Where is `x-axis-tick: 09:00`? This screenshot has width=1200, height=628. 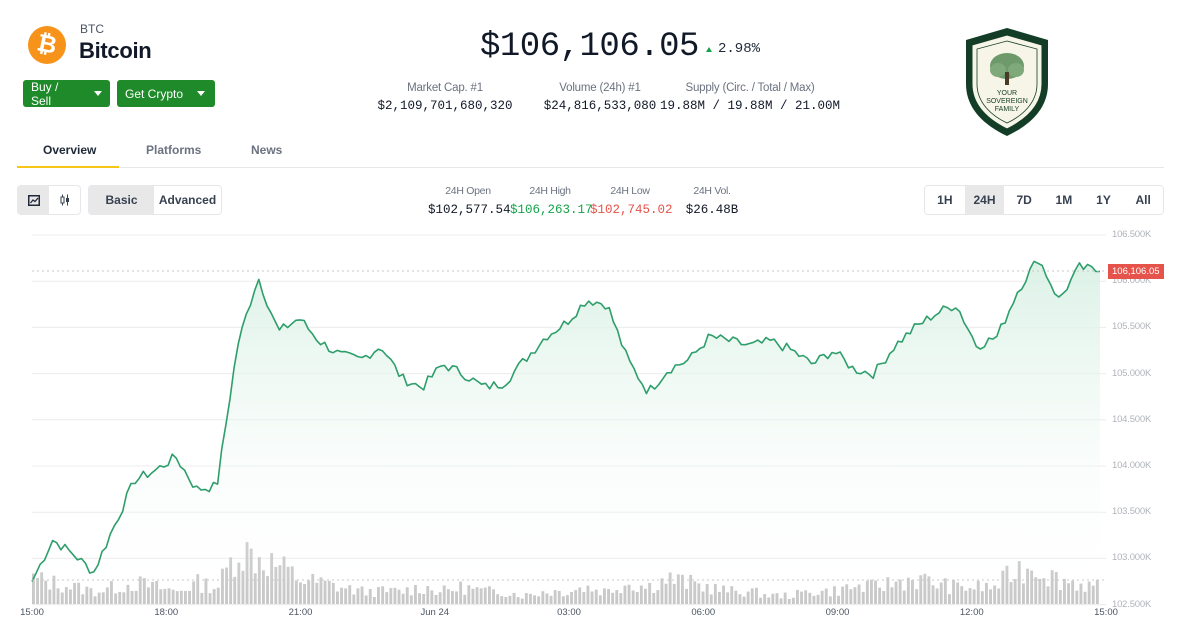
x-axis-tick: 09:00 is located at coordinates (837, 612).